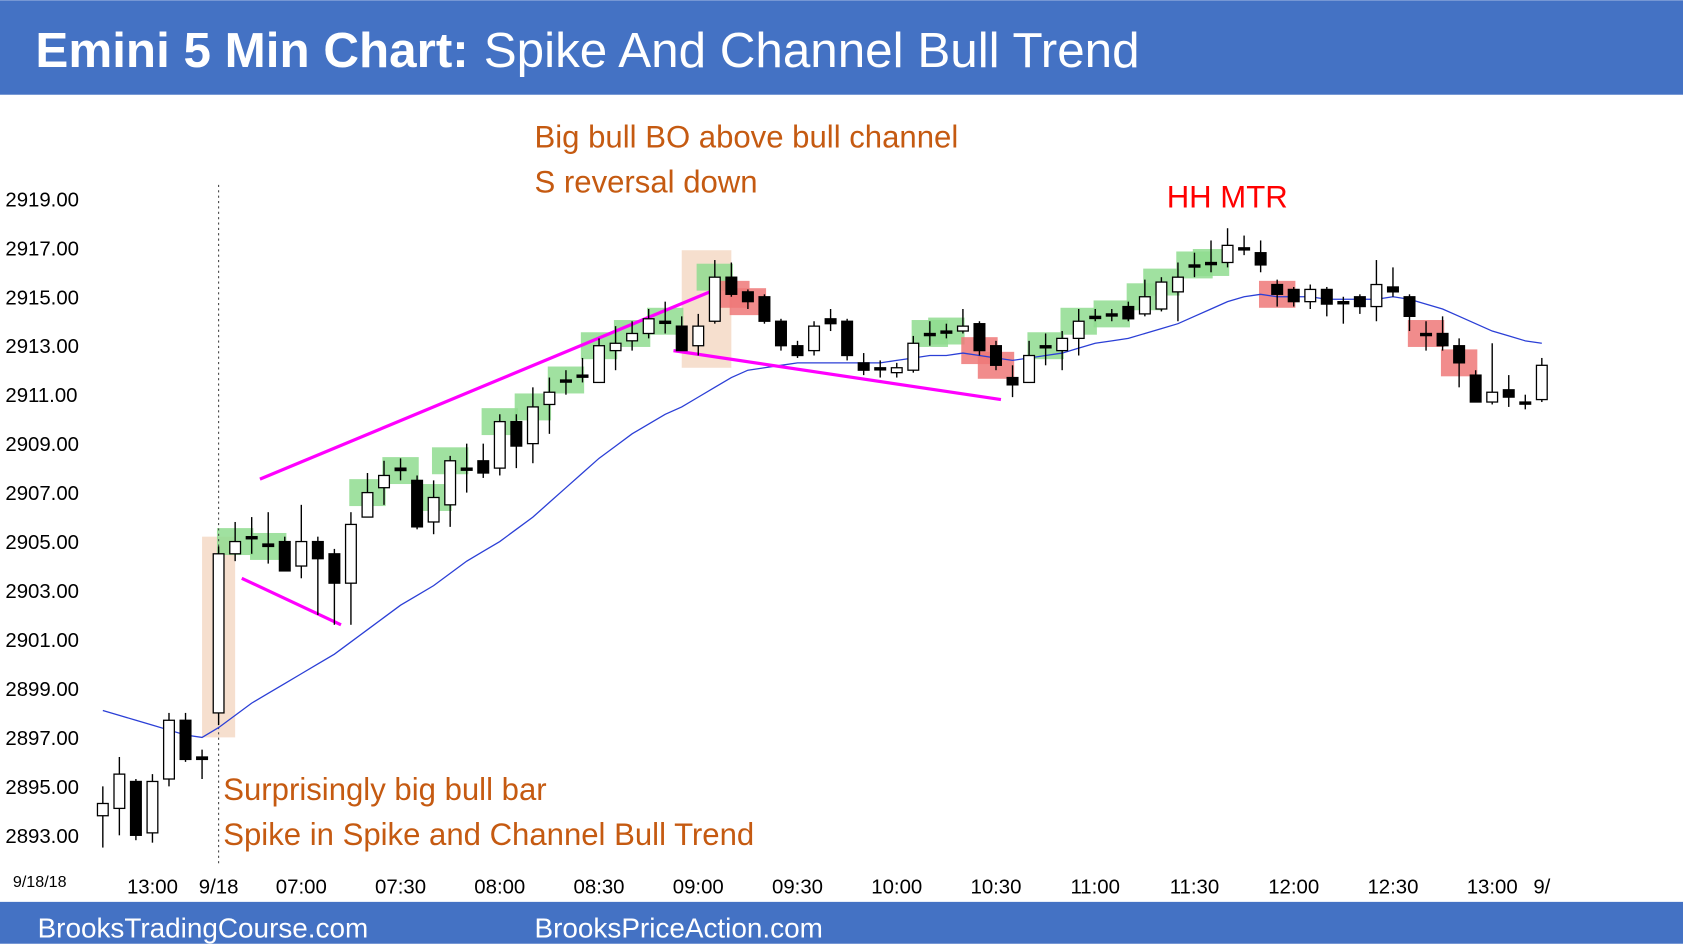 The image size is (1683, 944). What do you see at coordinates (42, 494) in the screenshot?
I see `y-tick-label: 2907.00` at bounding box center [42, 494].